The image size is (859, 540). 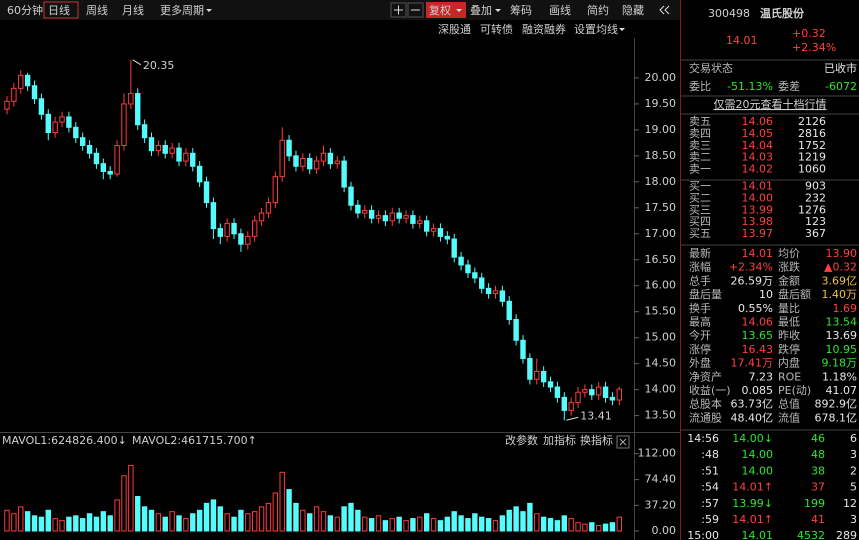 I want to click on tick-time: :54, so click(x=710, y=487).